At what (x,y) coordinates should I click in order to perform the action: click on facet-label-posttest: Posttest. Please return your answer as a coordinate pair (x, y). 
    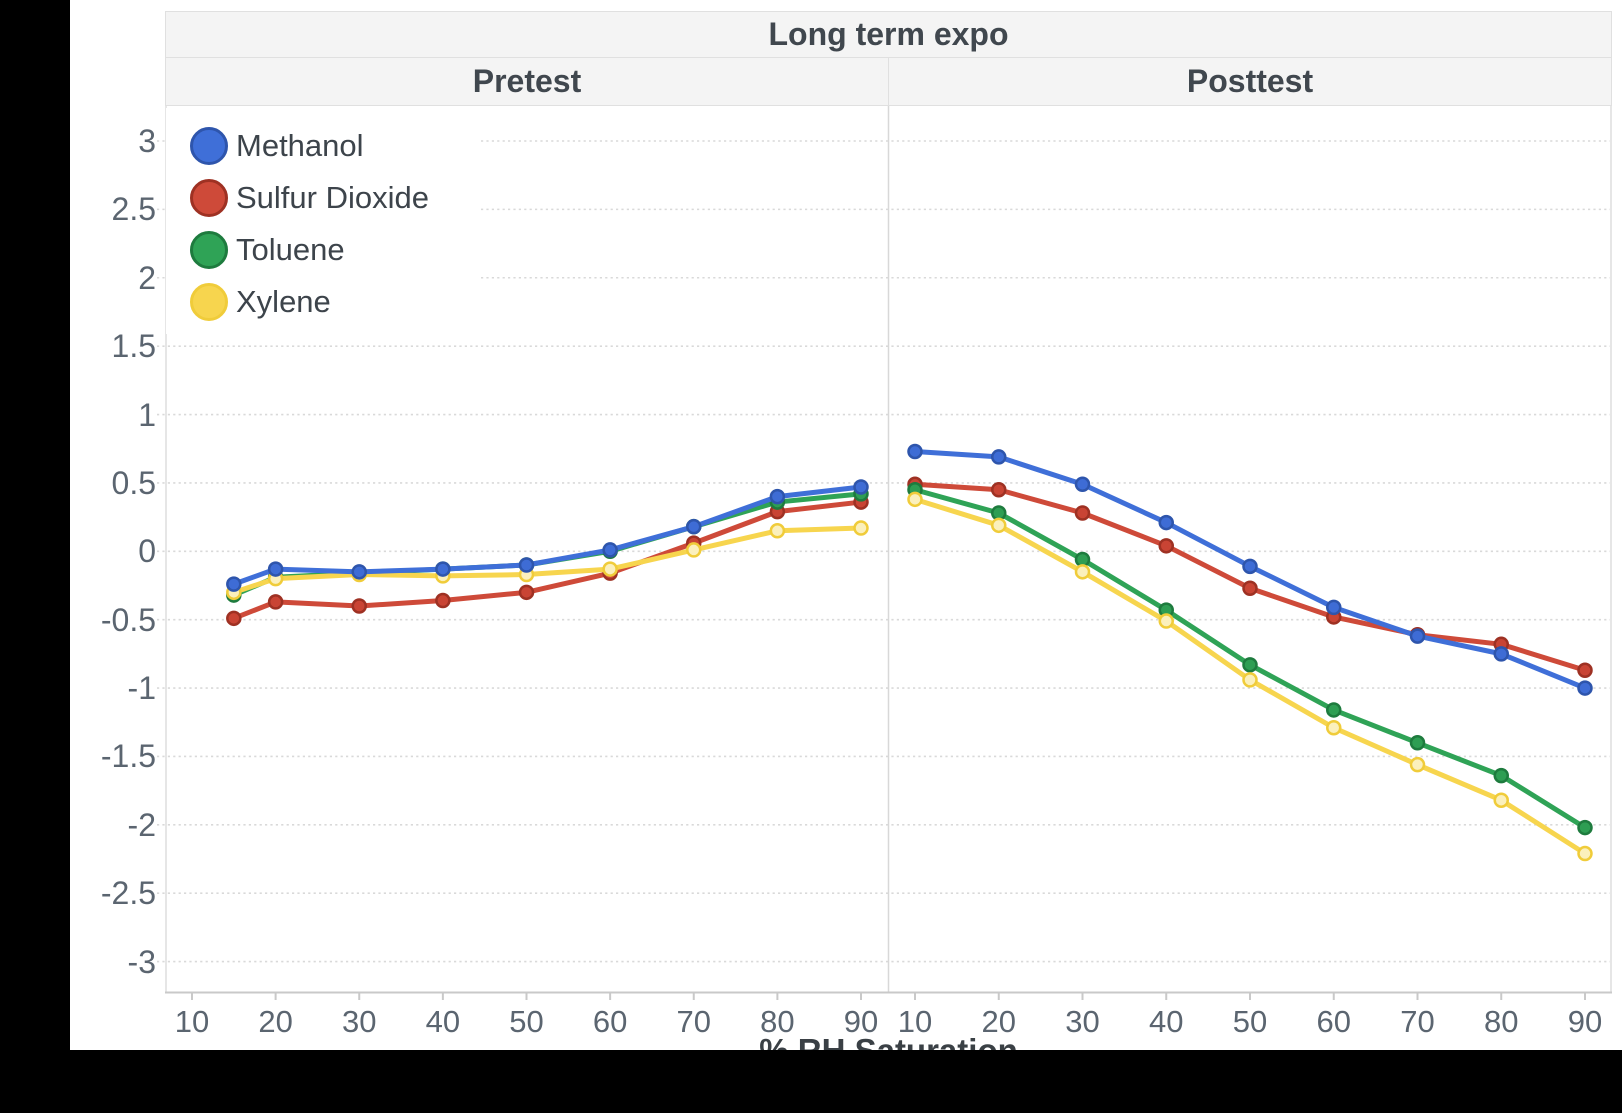
    Looking at the image, I should click on (1250, 81).